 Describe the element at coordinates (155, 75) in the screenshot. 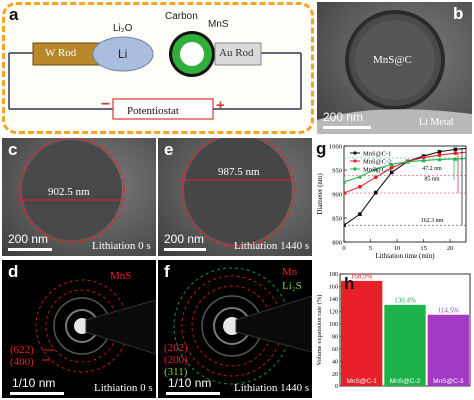

I see `schematic-svg` at that location.